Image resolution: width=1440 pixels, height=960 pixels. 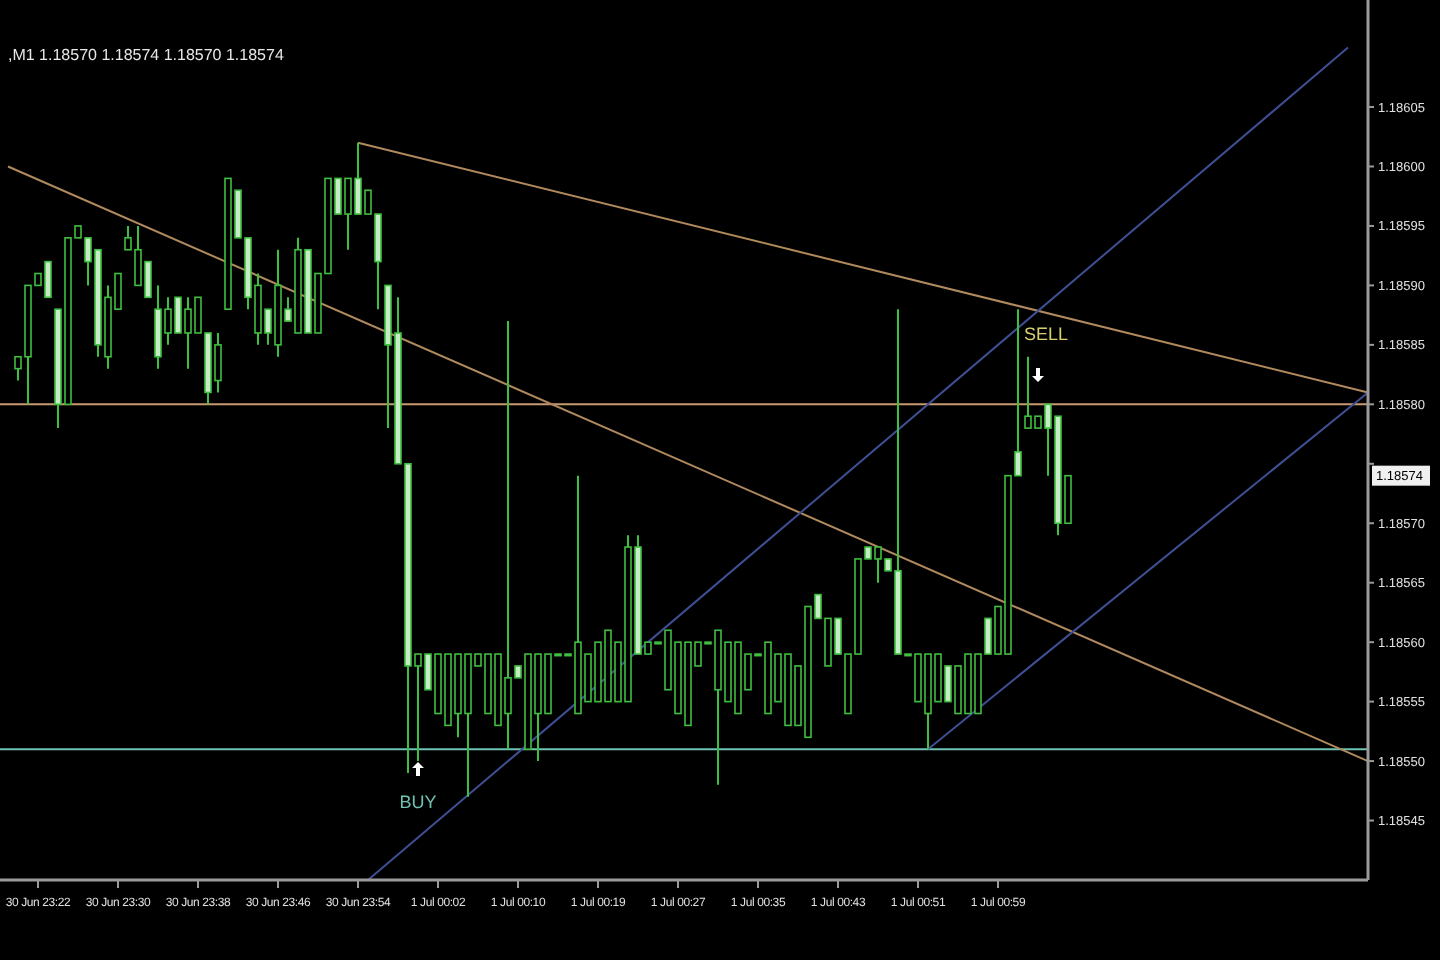 What do you see at coordinates (418, 802) in the screenshot?
I see `annotation: BUY` at bounding box center [418, 802].